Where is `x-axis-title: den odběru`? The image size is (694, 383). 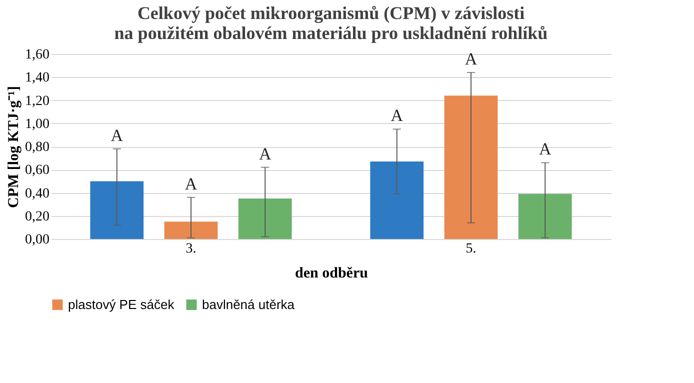
x-axis-title: den odběru is located at coordinates (331, 274).